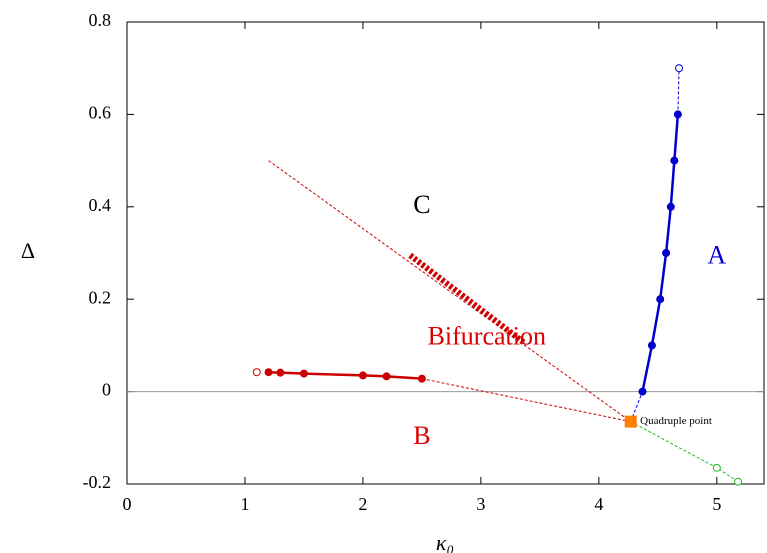  What do you see at coordinates (676, 421) in the screenshot?
I see `annotation: Quadruple point` at bounding box center [676, 421].